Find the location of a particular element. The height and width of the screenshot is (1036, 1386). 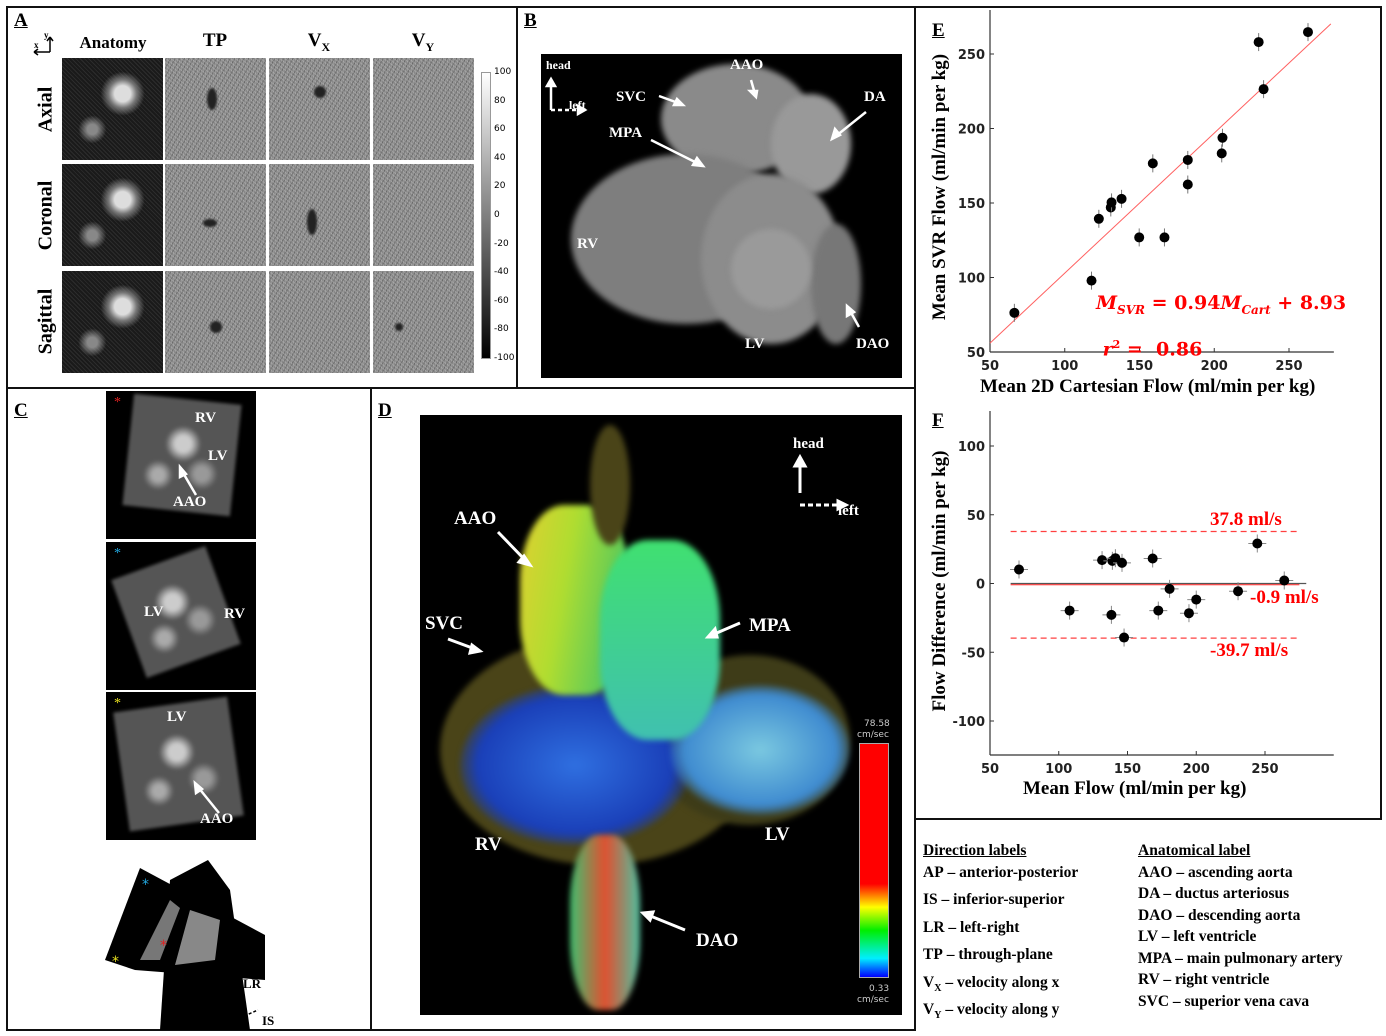

scatter-chart-e: 50 100 150 200 250 50 100 150 200 250 is located at coordinates (1146, 192).